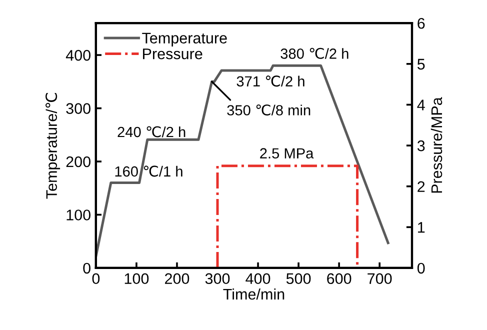 The height and width of the screenshot is (330, 487). What do you see at coordinates (421, 268) in the screenshot?
I see `y2-tick-label: 0` at bounding box center [421, 268].